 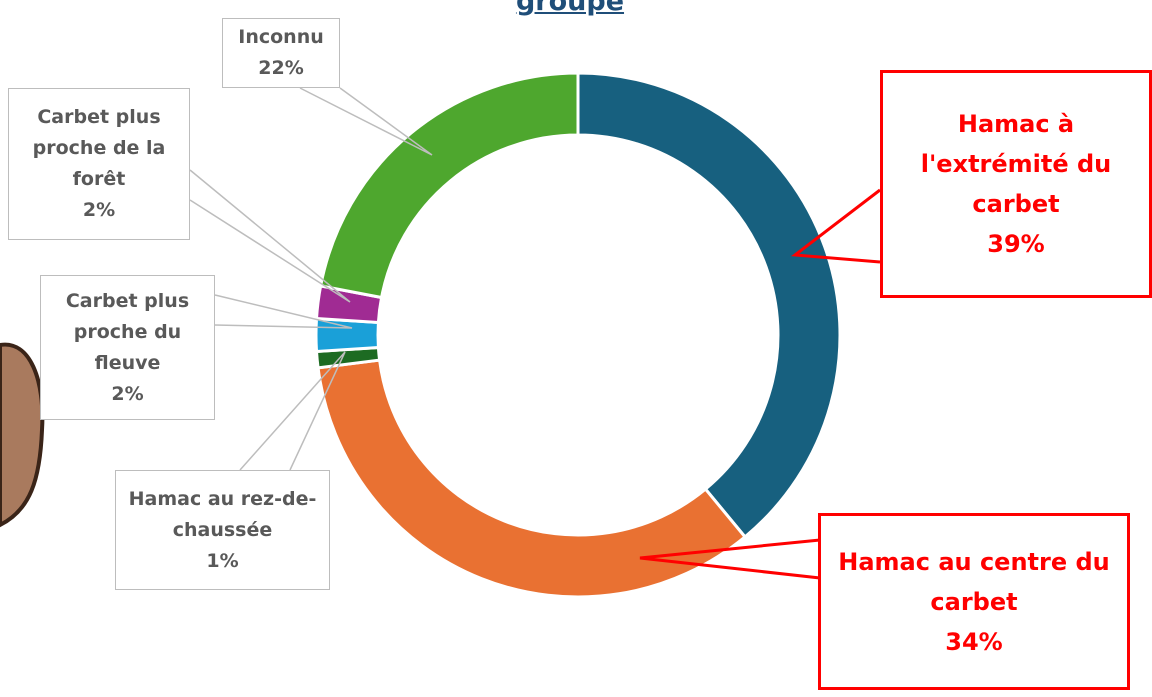 I want to click on value-label: 39%, so click(x=1016, y=244).